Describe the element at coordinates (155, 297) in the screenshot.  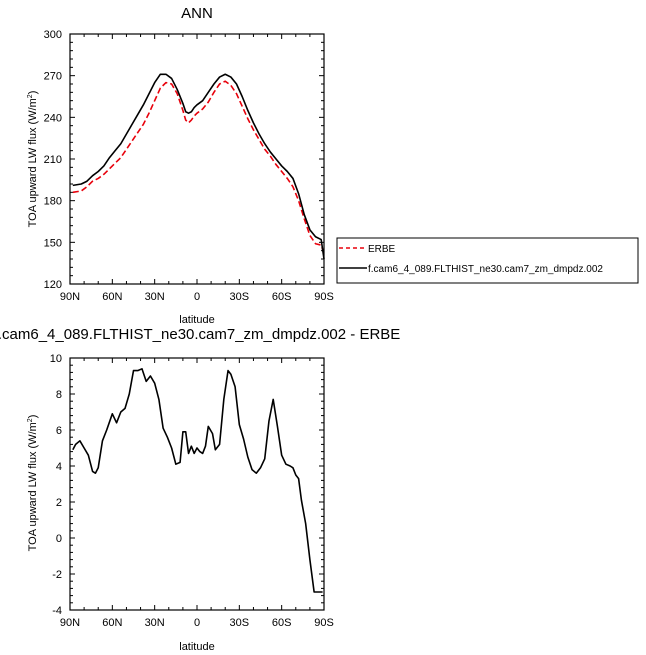
I see `top-x-tick-label-2: 30N` at that location.